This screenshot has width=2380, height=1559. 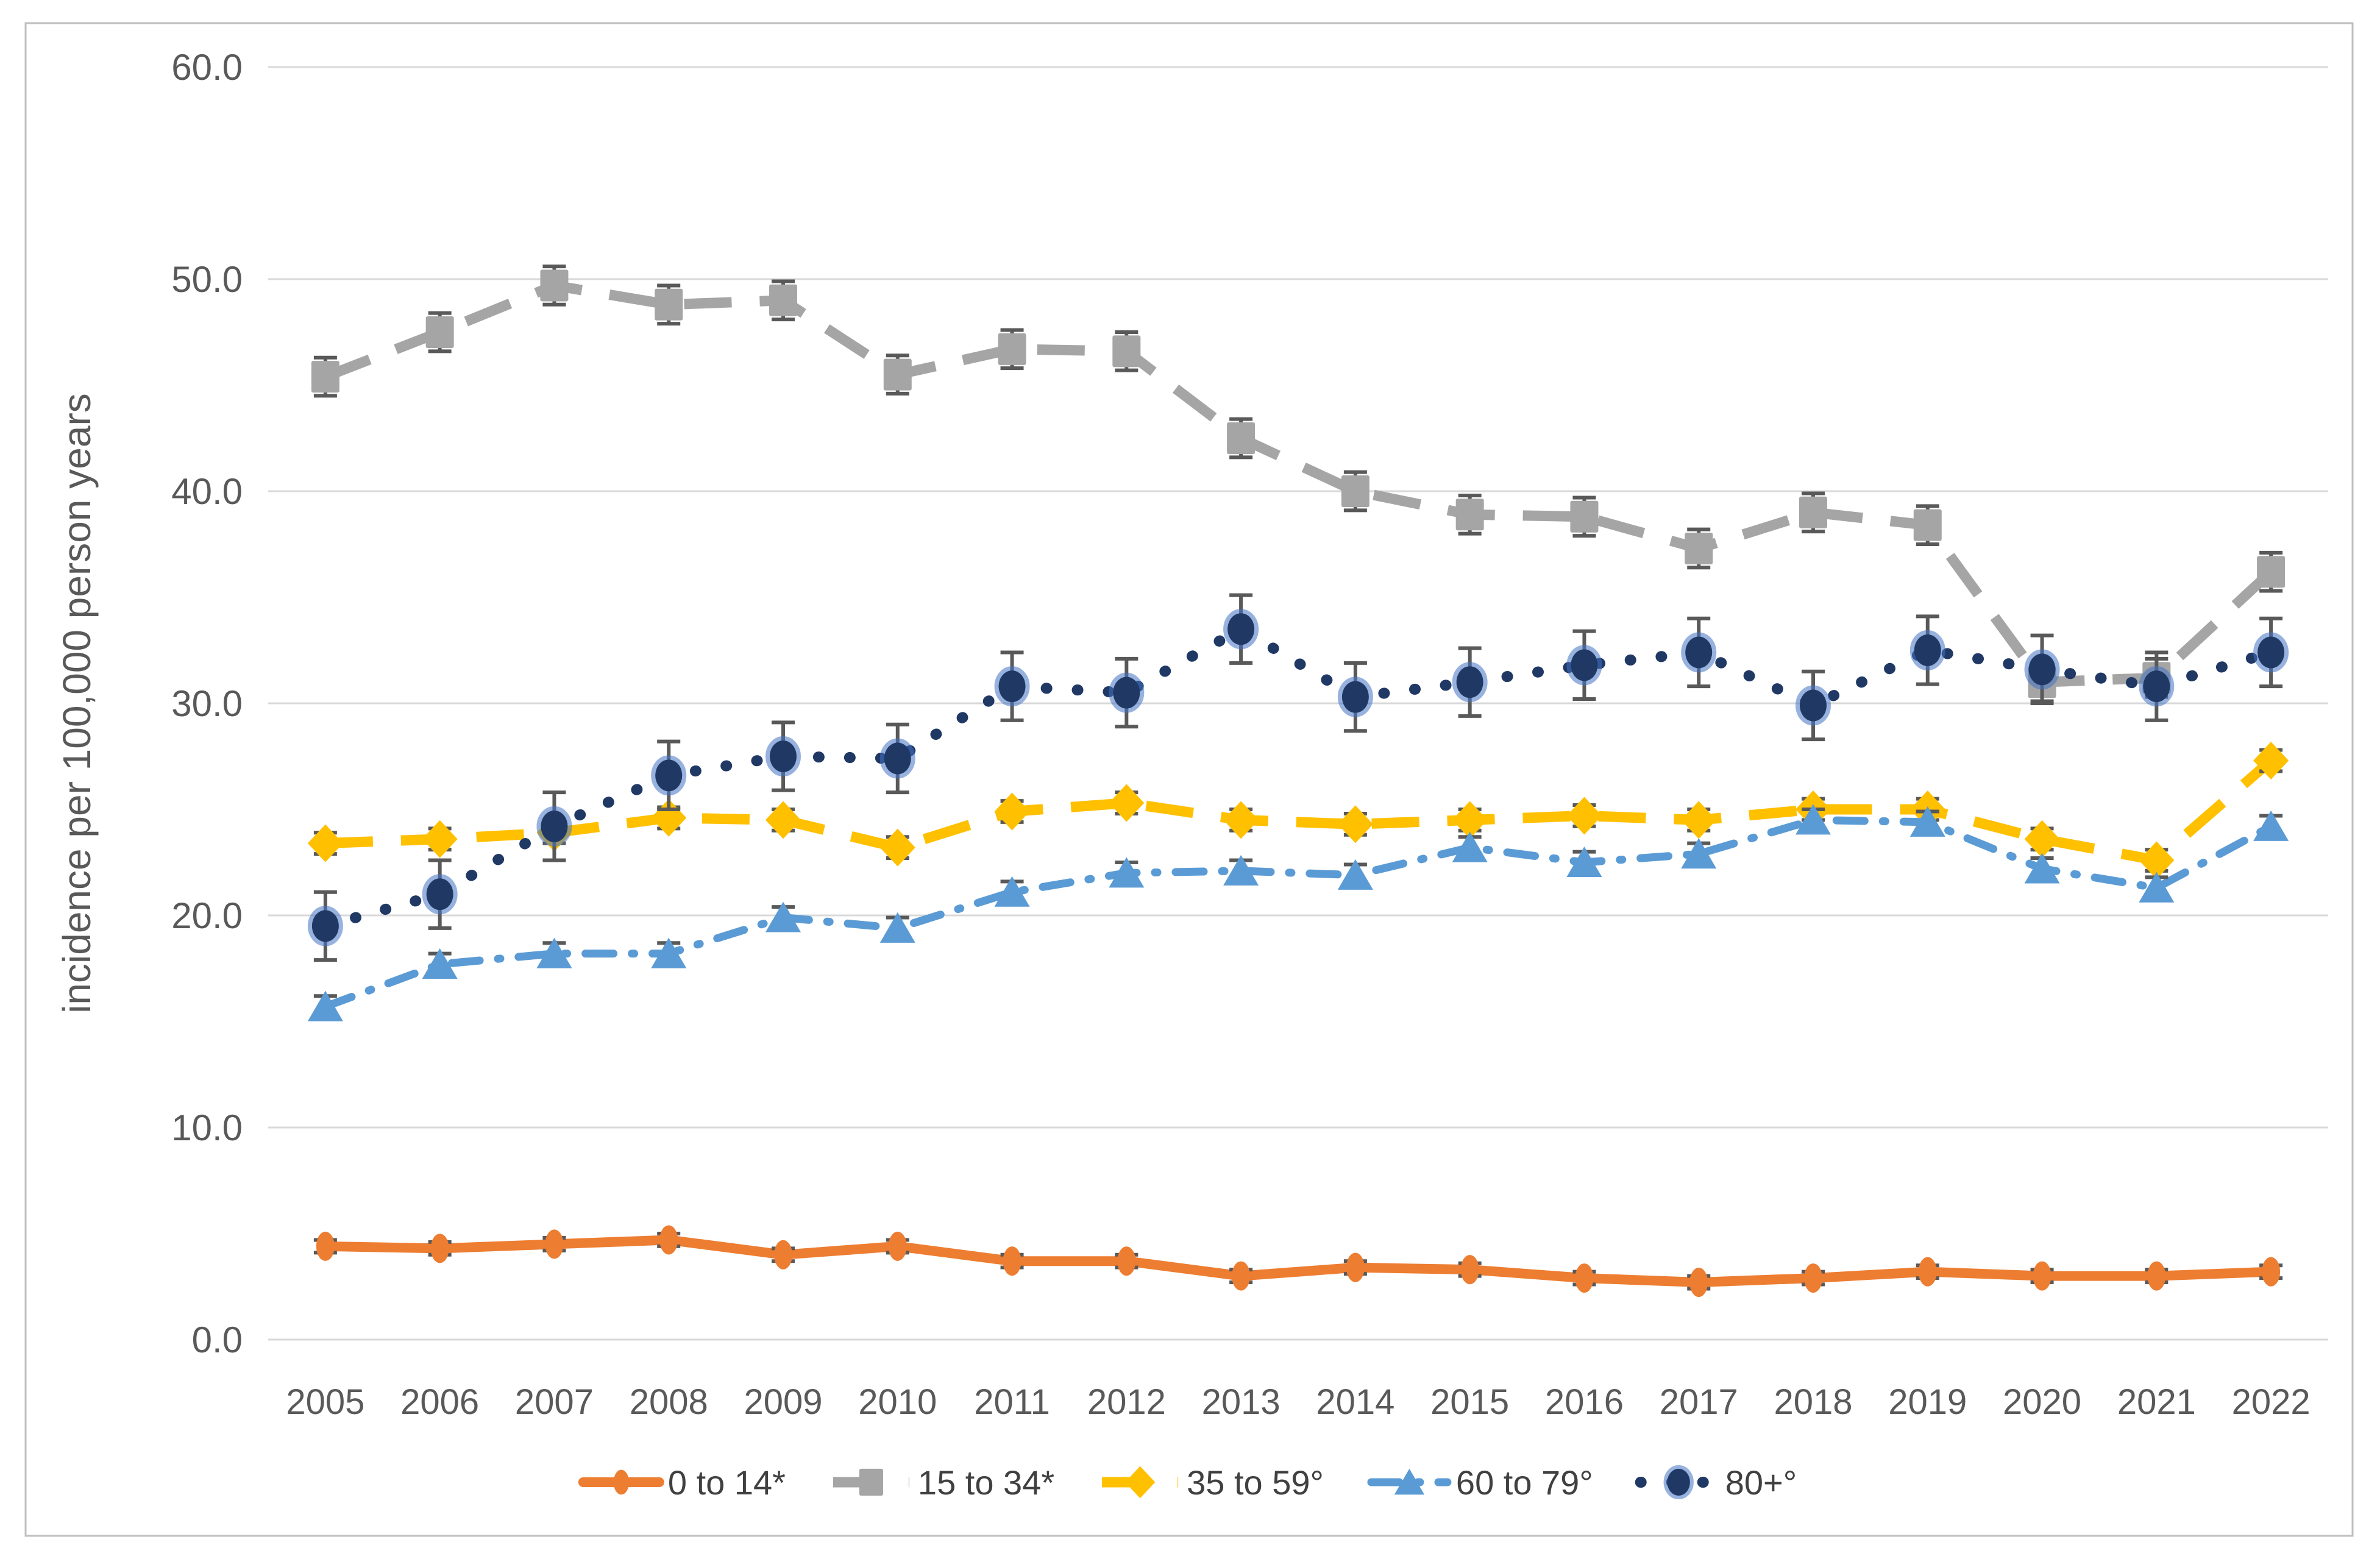 What do you see at coordinates (1716, 1482) in the screenshot?
I see `legend-item-80-: 80+°` at bounding box center [1716, 1482].